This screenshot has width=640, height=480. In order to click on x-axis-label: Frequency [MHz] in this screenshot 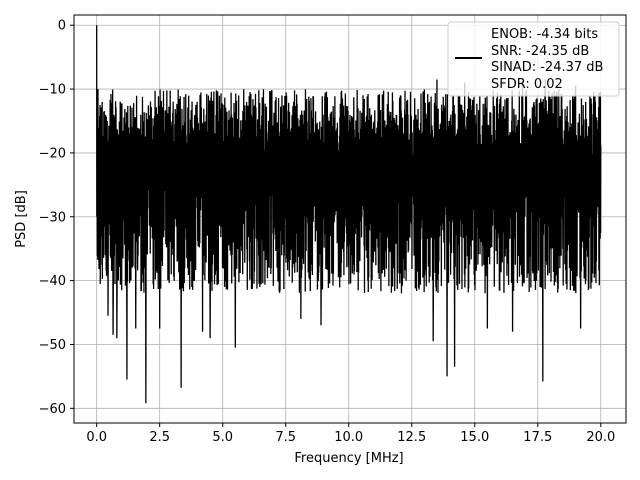, I will do `click(348, 458)`.